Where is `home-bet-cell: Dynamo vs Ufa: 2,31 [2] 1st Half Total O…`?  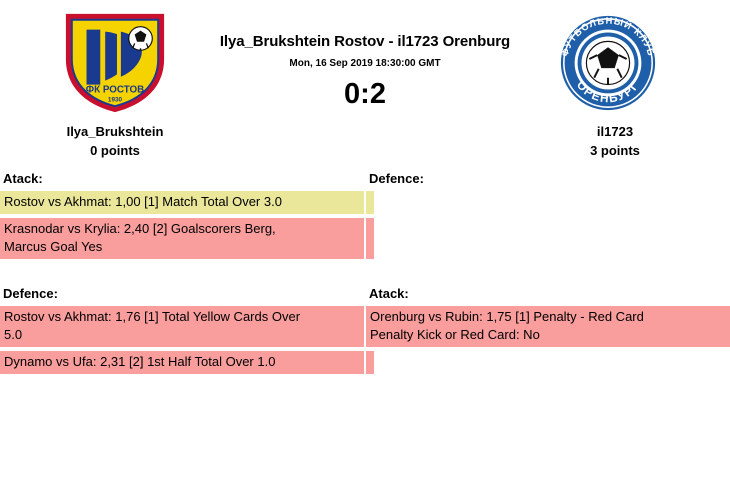 home-bet-cell: Dynamo vs Ufa: 2,31 [2] 1st Half Total O… is located at coordinates (182, 362).